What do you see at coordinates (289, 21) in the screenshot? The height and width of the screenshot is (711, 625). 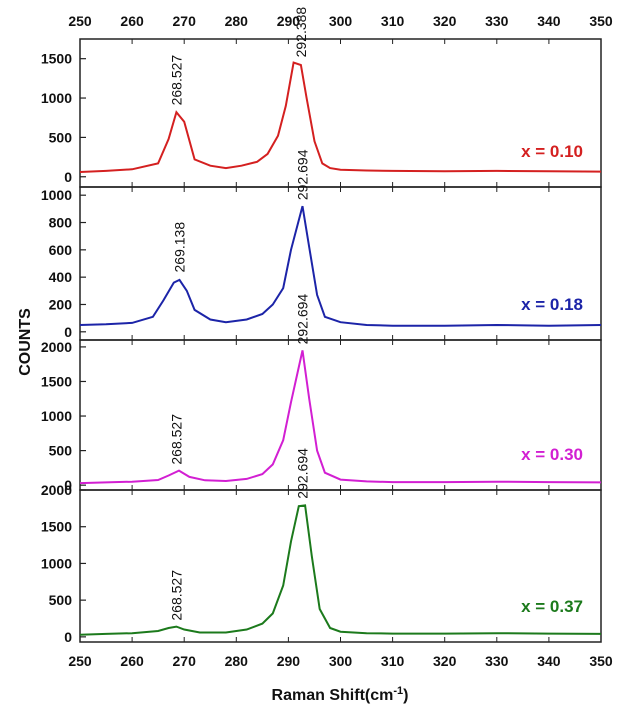 I see `top-x-tick-label: 290` at bounding box center [289, 21].